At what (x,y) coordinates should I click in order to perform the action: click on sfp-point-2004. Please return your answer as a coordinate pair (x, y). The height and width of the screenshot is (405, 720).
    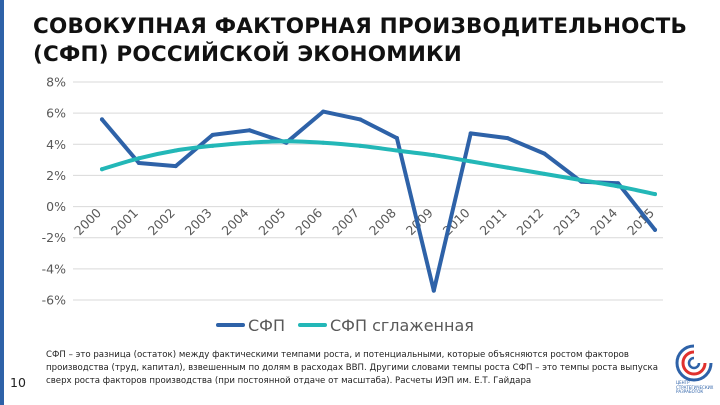
    Looking at the image, I should click on (249, 130).